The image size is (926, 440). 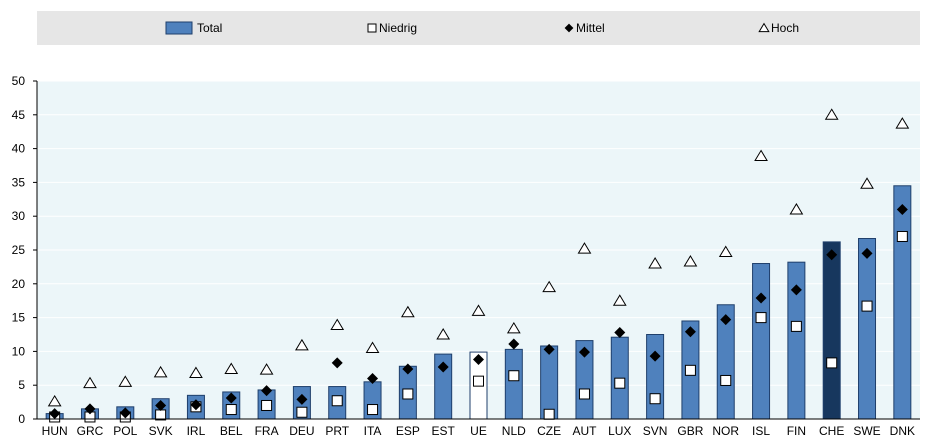 I want to click on marker-mittel-ita, so click(x=373, y=378).